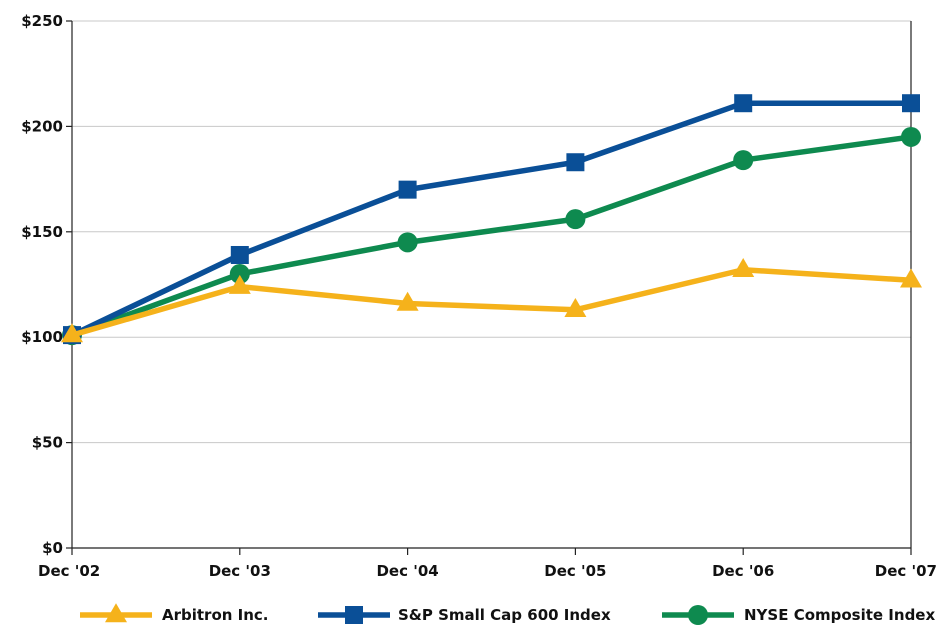  I want to click on y-tick-label: $0, so click(52, 548).